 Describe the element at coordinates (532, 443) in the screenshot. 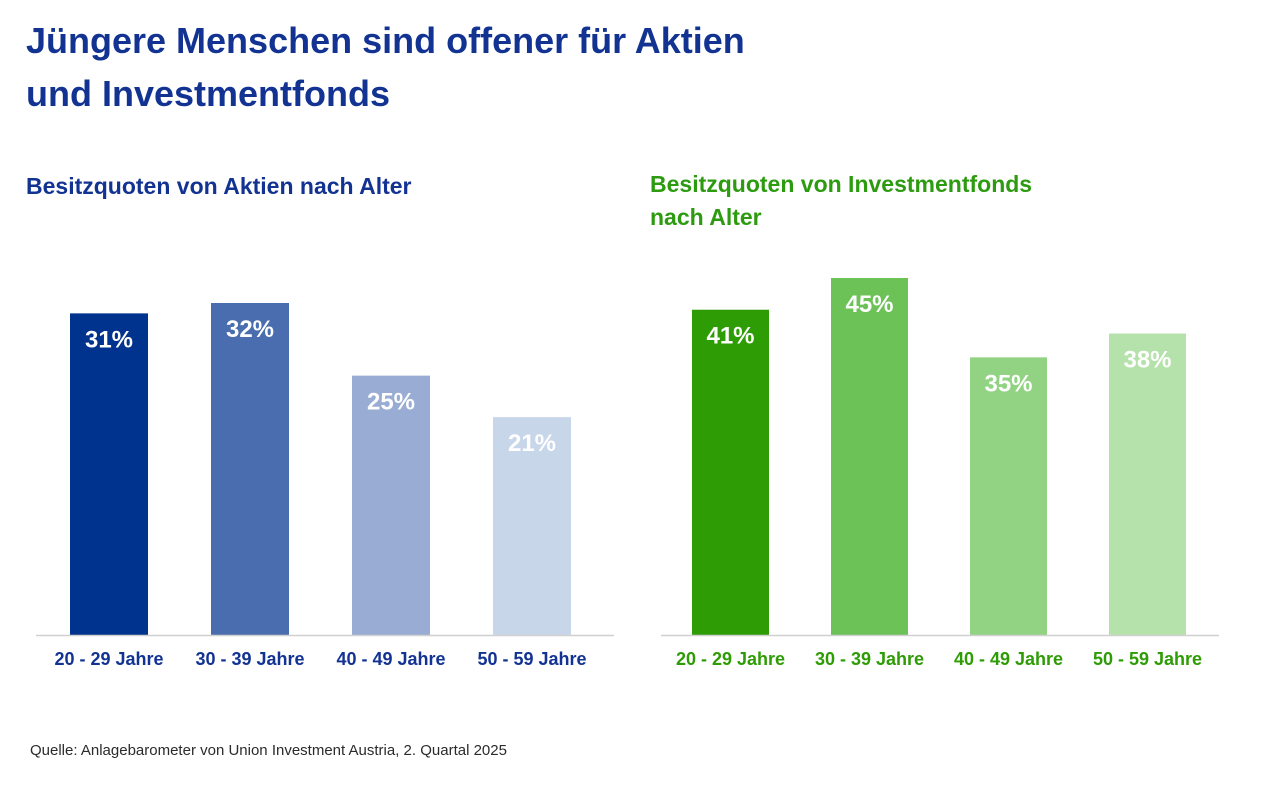

I see `bar-value-label-4: 21%` at that location.